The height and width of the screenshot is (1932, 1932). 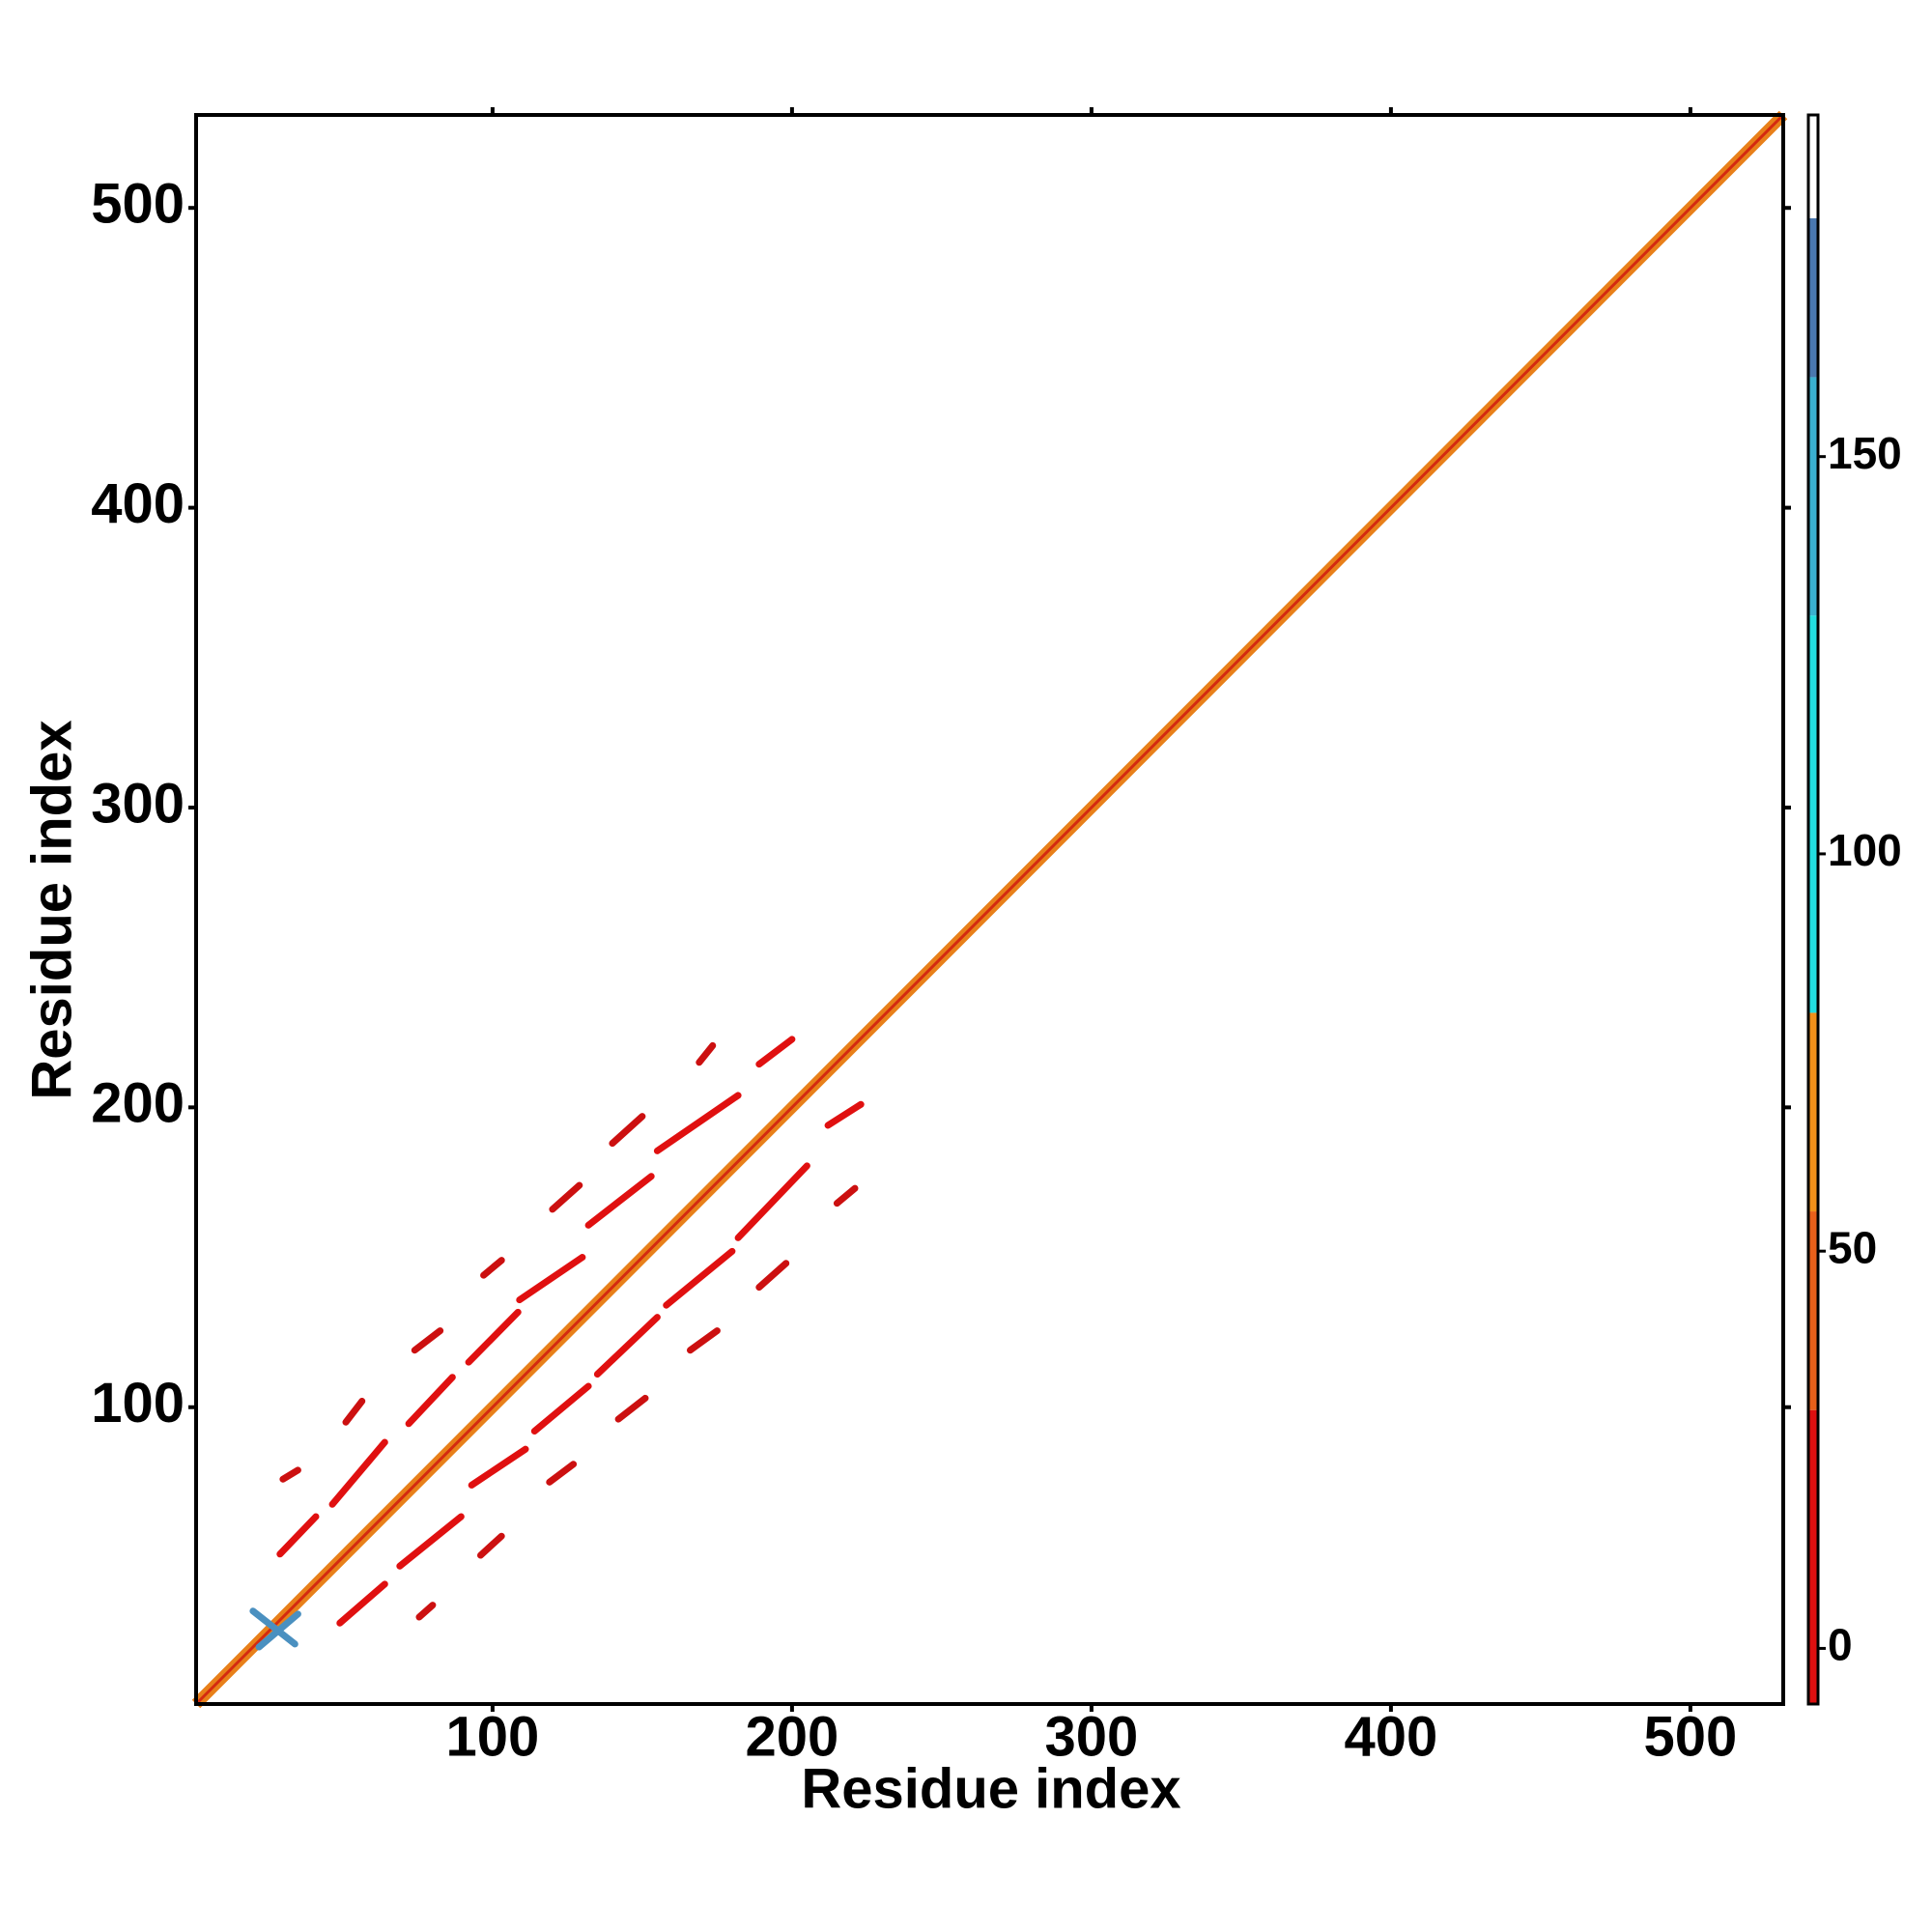 I want to click on y-tick-label: 300, so click(x=138, y=803).